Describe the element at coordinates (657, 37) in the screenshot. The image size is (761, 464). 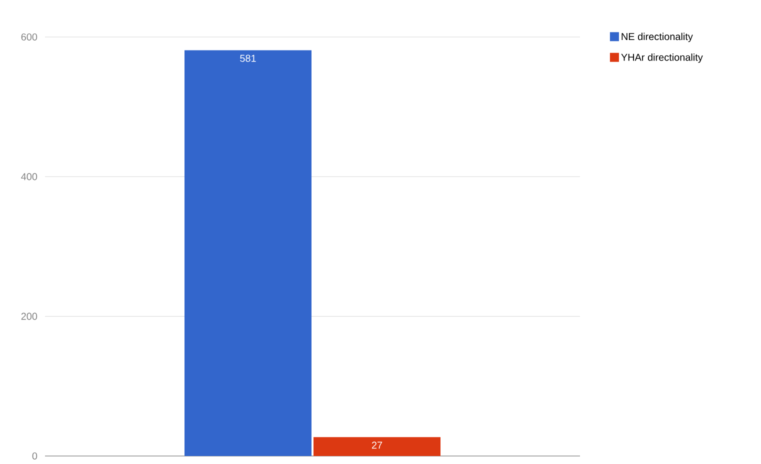
I see `legend-label: NE directionality` at that location.